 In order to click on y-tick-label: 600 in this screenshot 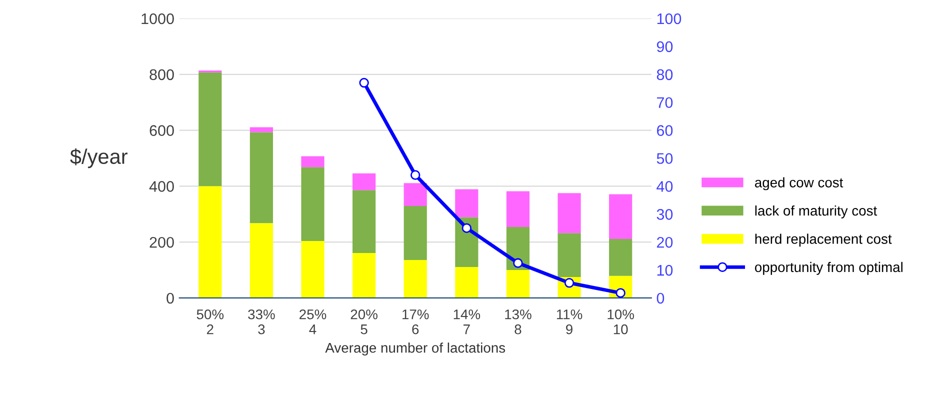, I will do `click(162, 130)`.